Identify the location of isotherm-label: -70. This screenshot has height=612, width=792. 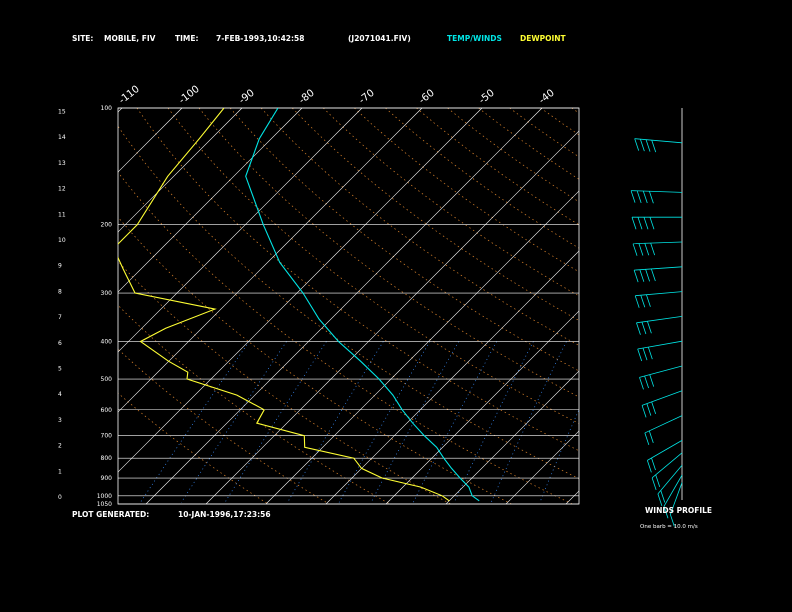
(367, 97).